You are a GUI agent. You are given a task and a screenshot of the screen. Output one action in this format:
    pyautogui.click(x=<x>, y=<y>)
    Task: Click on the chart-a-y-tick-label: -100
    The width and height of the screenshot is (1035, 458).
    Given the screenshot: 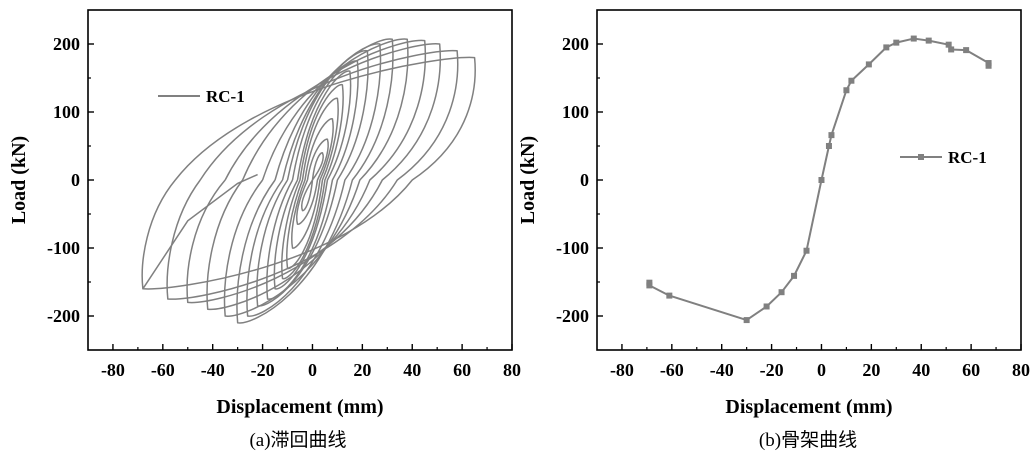 What is the action you would take?
    pyautogui.click(x=63, y=248)
    